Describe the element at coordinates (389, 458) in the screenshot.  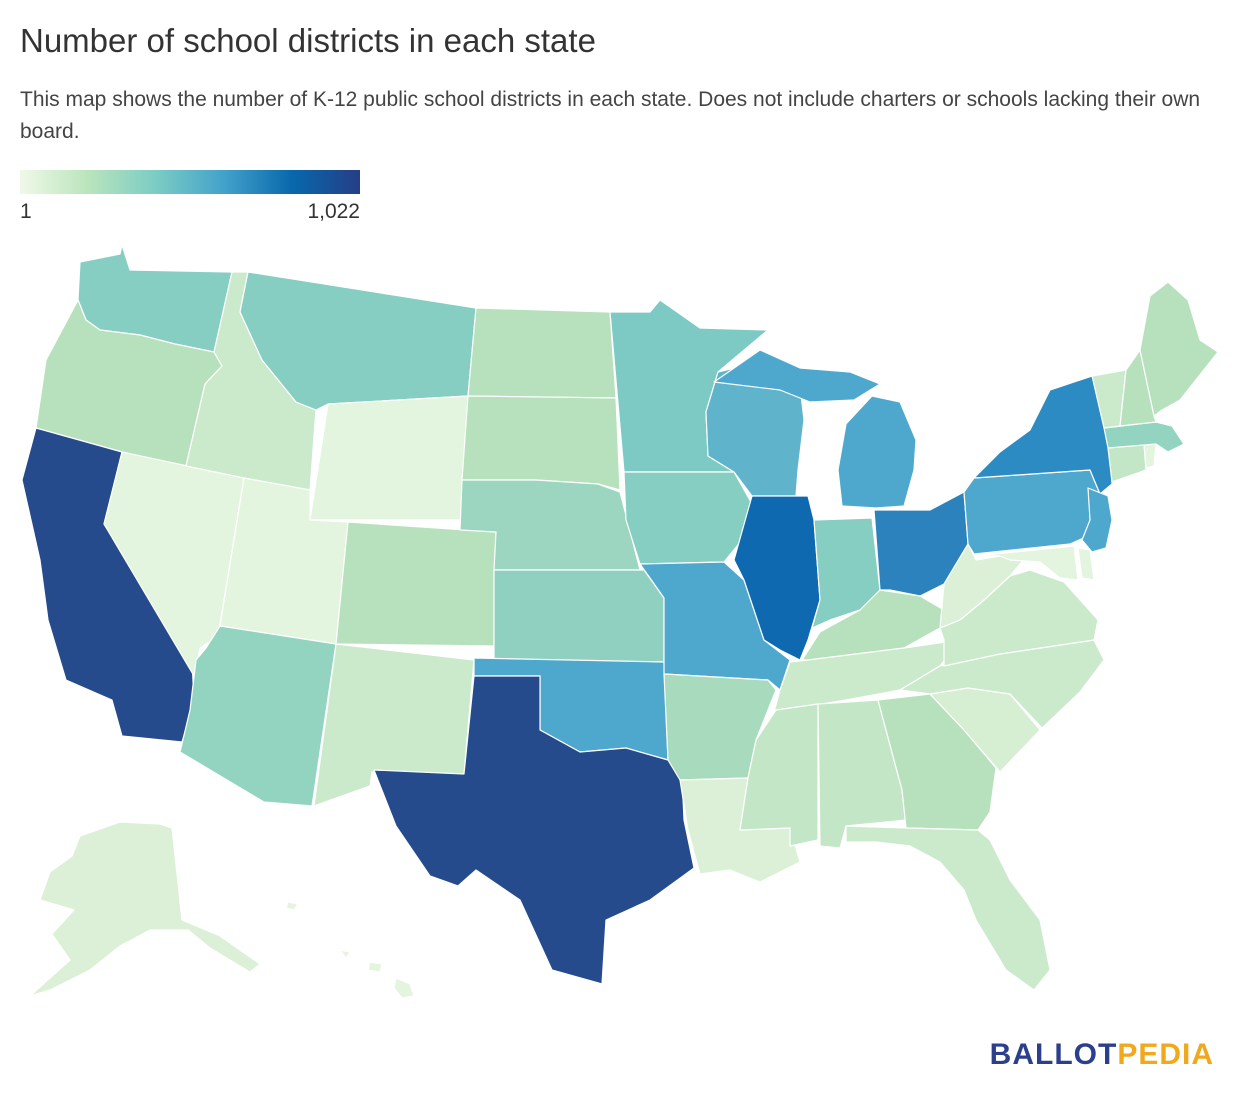
I see `state-wy` at that location.